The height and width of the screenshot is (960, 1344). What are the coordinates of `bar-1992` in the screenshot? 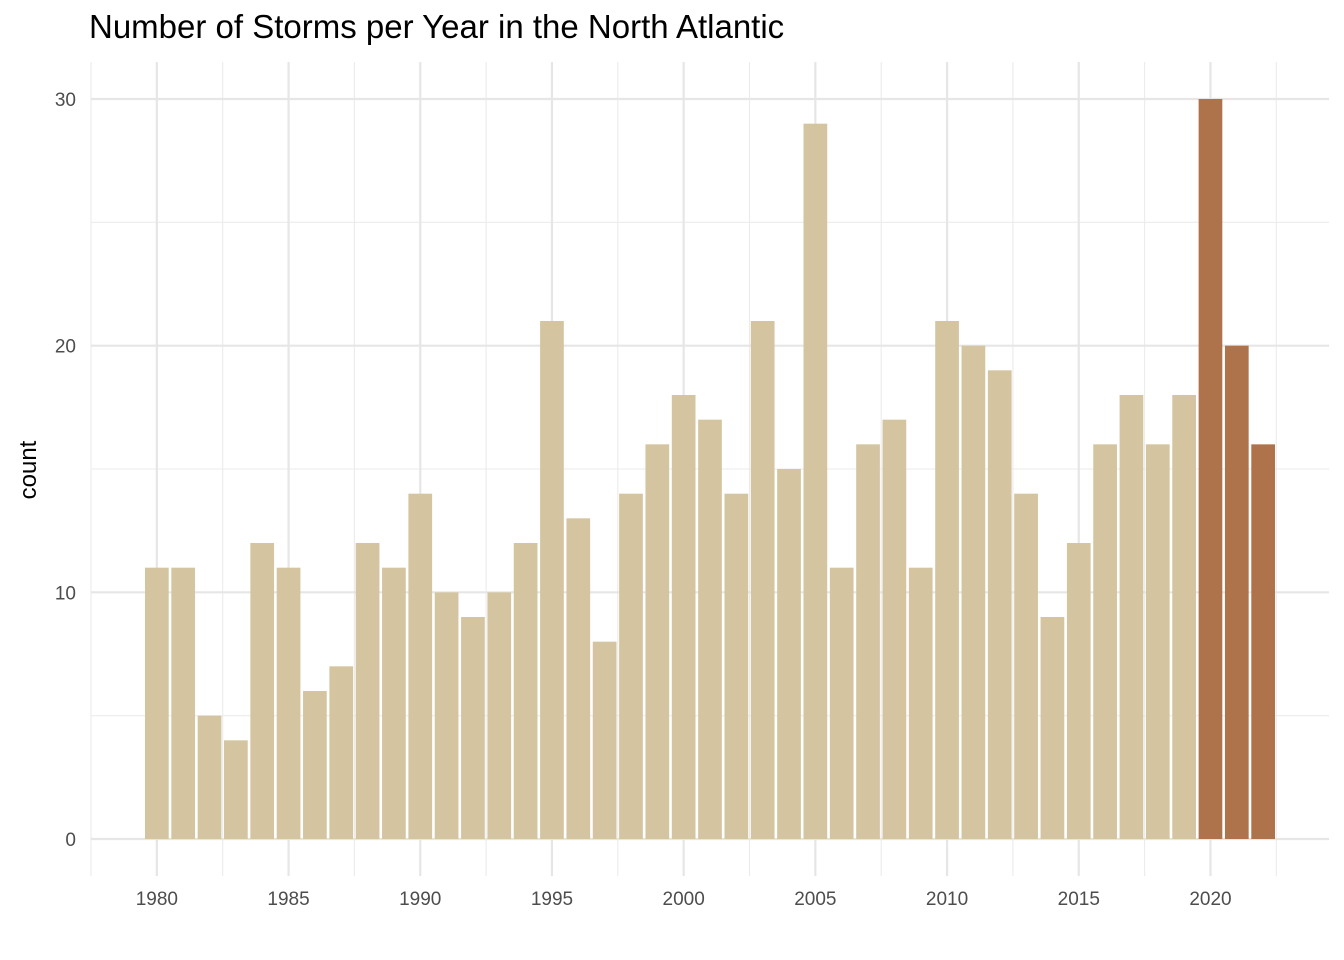 It's located at (473, 728).